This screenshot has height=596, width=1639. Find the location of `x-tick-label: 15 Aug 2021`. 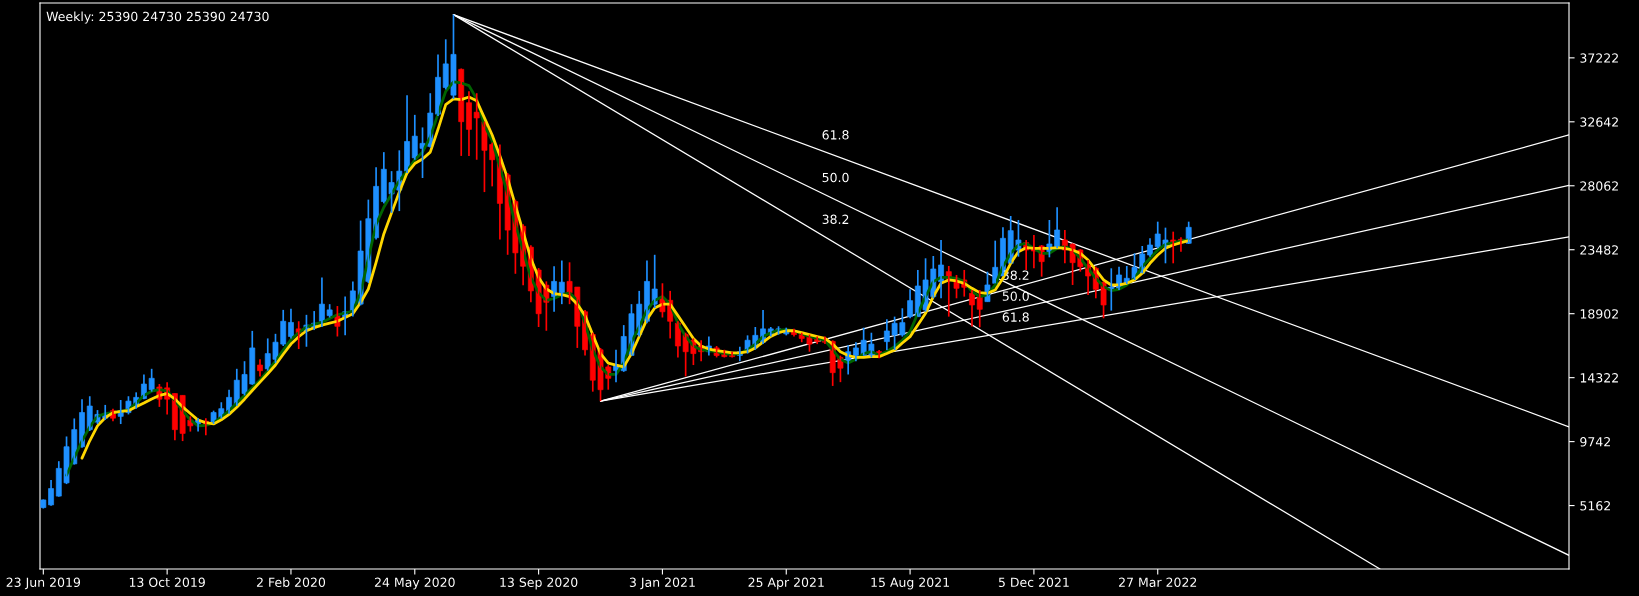

x-tick-label: 15 Aug 2021 is located at coordinates (910, 583).